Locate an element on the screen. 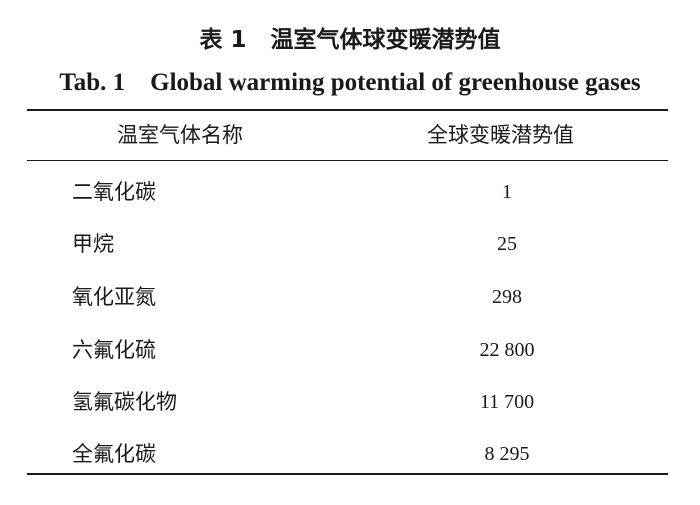 Image resolution: width=700 pixels, height=505 pixels. table-row: 全氟化碳 8 295 is located at coordinates (347, 454).